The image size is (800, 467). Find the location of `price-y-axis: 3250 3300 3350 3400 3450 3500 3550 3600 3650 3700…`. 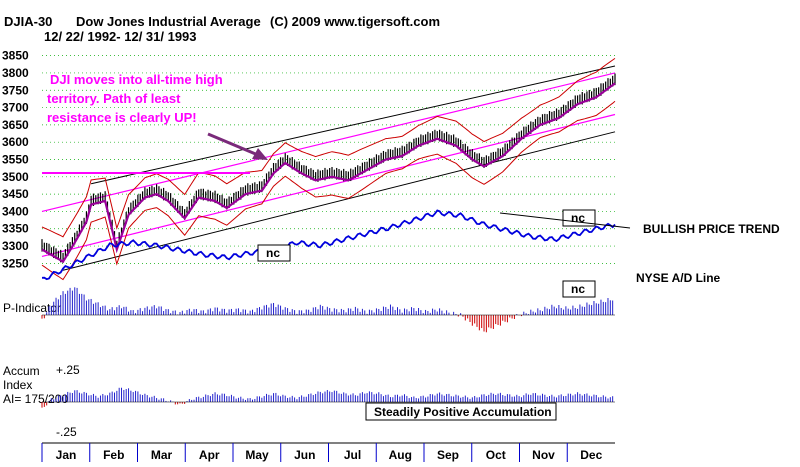

price-y-axis: 3250 3300 3350 3400 3450 3500 3550 3600 3650 3700… is located at coordinates (15, 160).